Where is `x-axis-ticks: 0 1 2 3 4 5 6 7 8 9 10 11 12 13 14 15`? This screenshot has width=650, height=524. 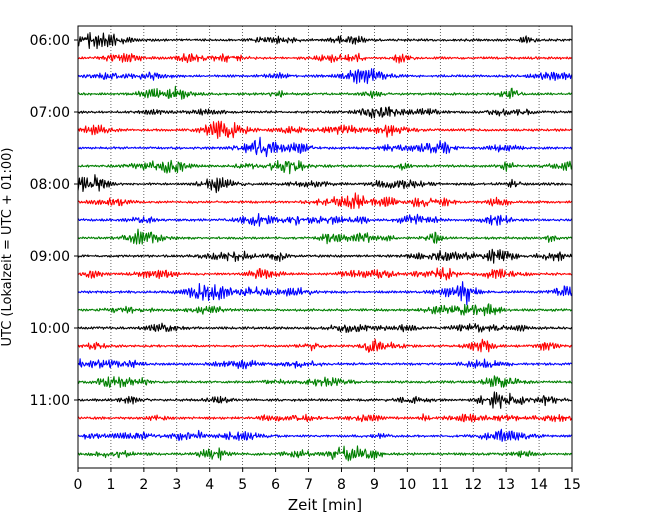 x-axis-ticks: 0 1 2 3 4 5 6 7 8 9 10 11 12 13 14 15 is located at coordinates (327, 480).